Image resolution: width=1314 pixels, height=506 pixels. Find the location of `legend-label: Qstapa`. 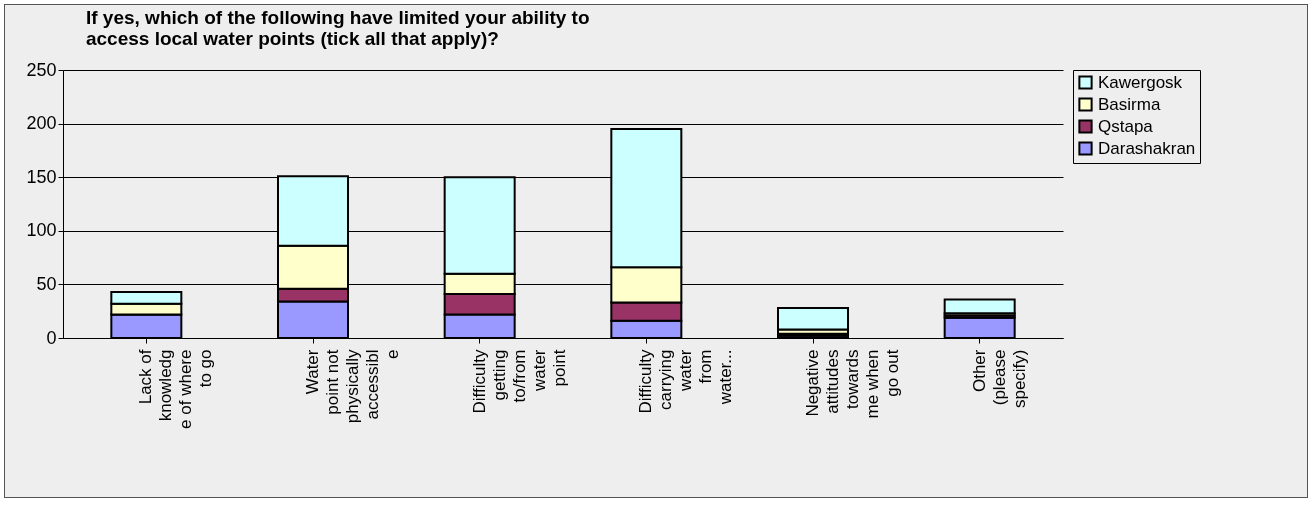

legend-label: Qstapa is located at coordinates (1126, 126).